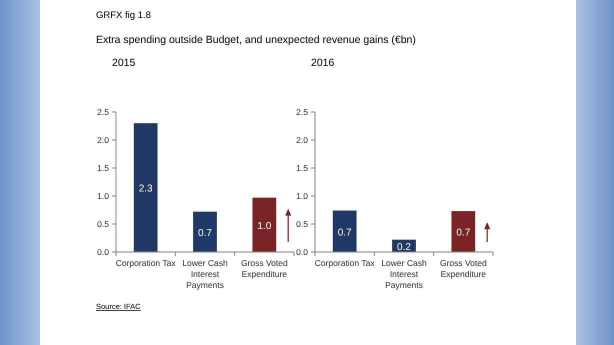 This screenshot has height=345, width=614. I want to click on text: Extra spending outside Budget, and unexpected revenue gains (€bn), so click(256, 40).